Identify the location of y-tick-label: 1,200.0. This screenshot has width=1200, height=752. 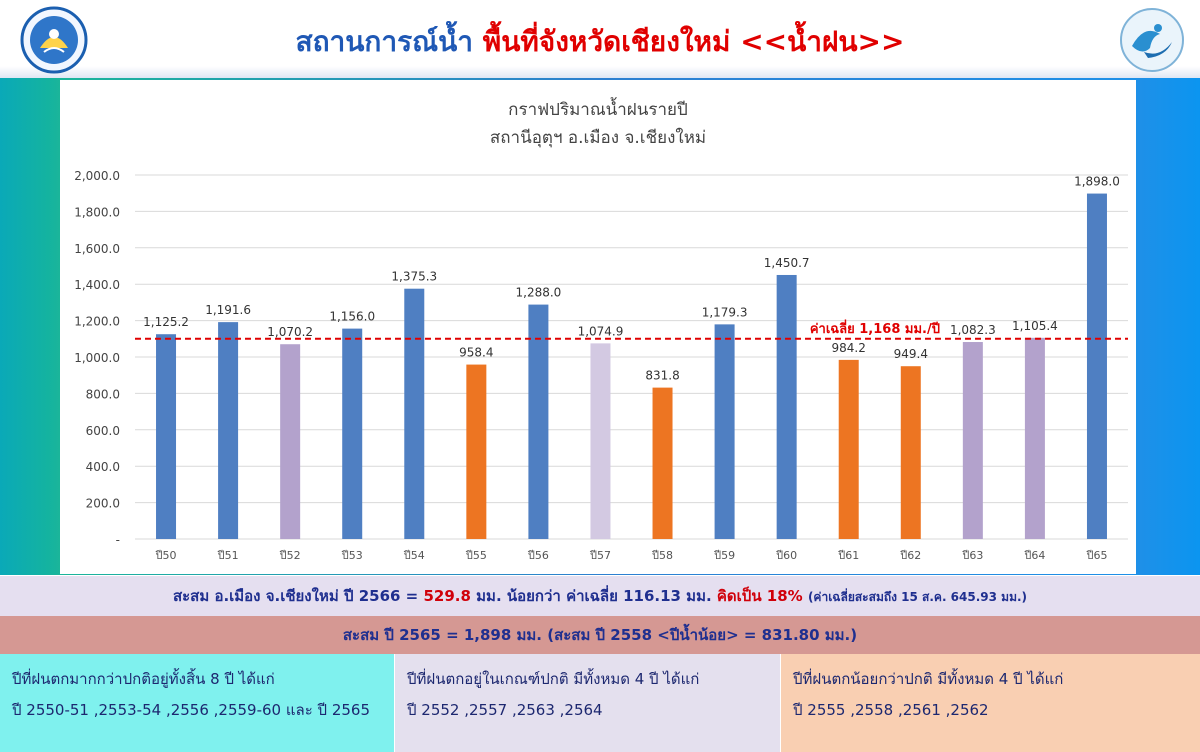
(97, 322).